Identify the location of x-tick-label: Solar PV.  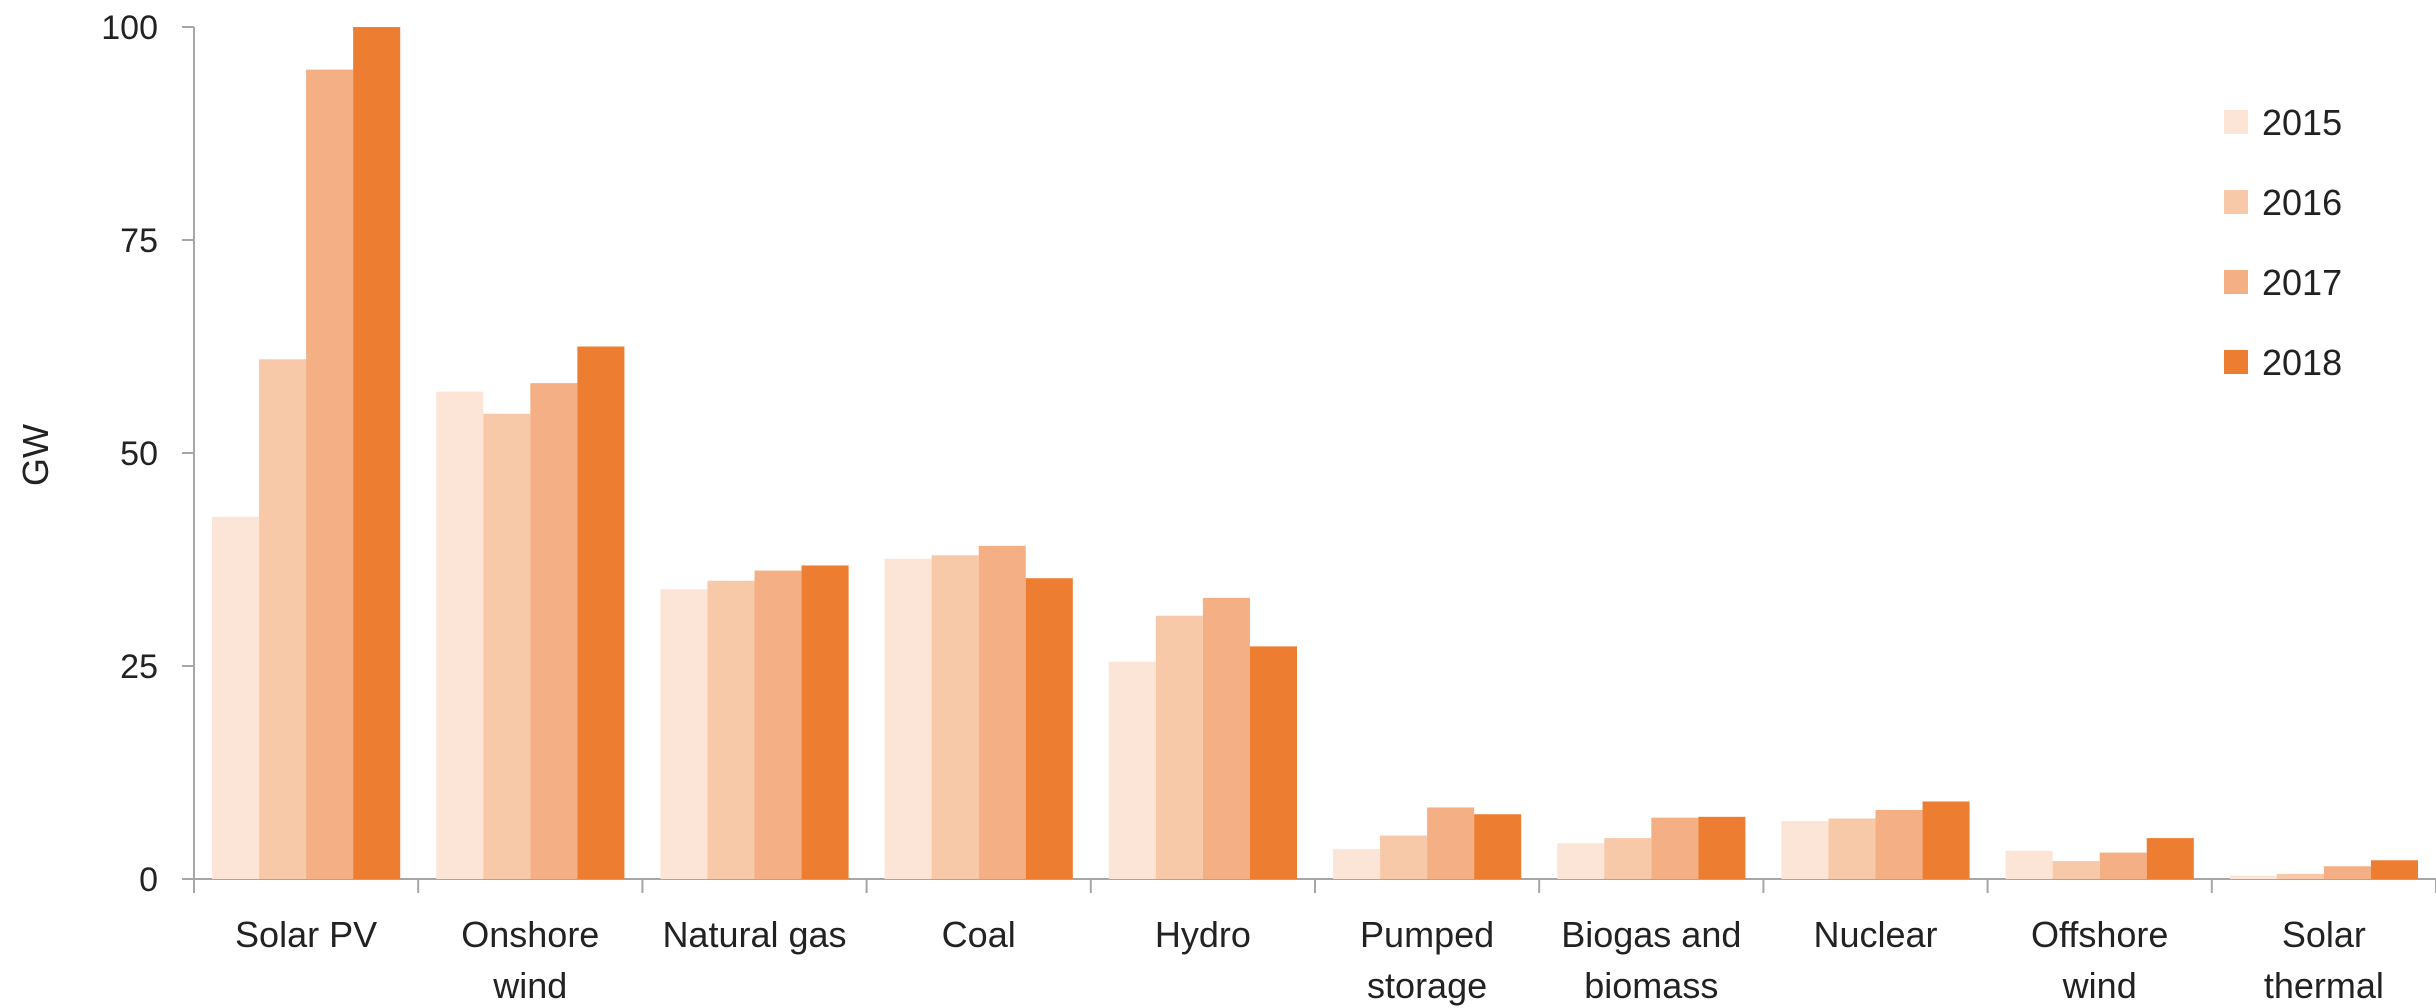
(306, 934).